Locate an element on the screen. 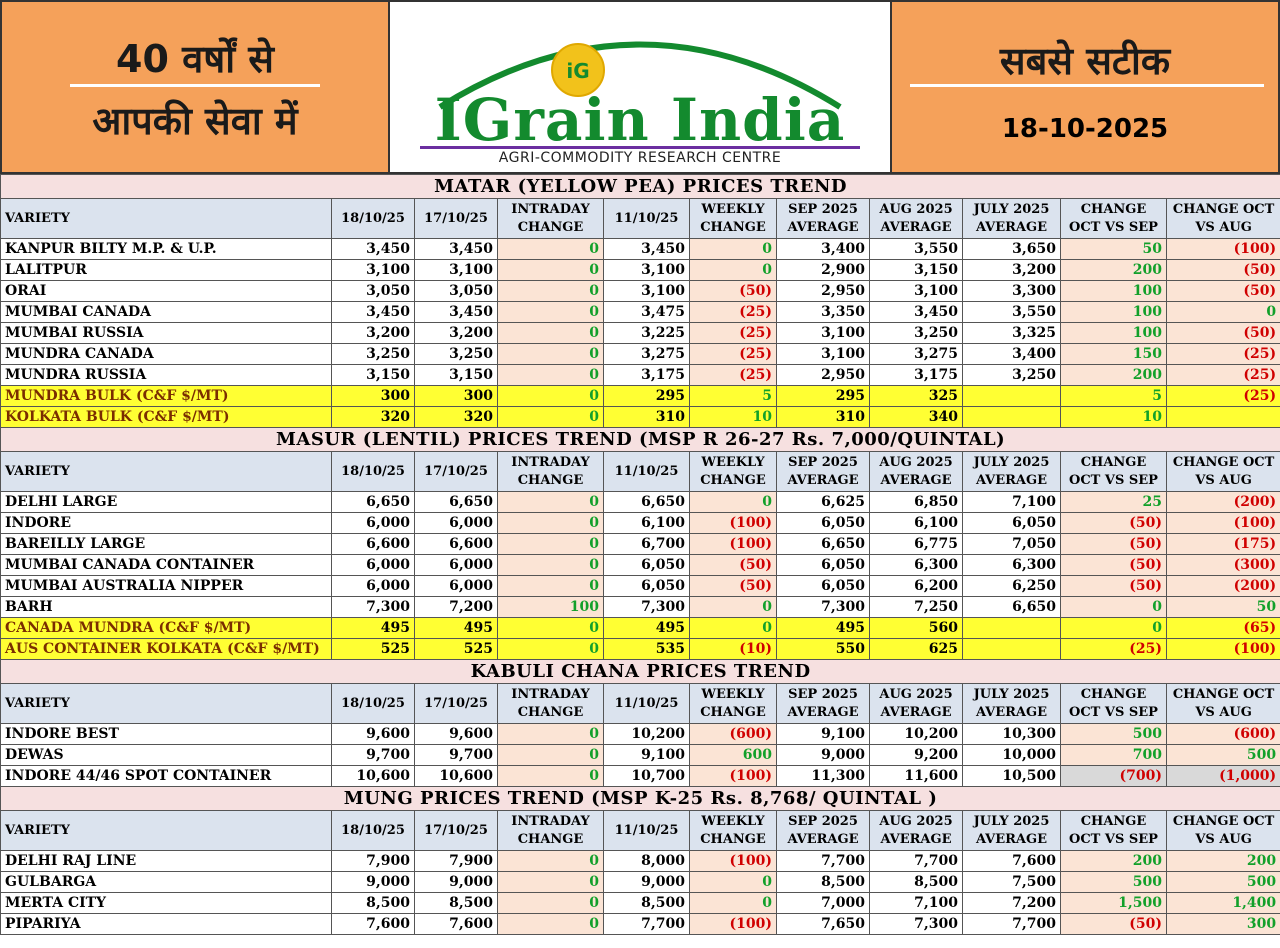  price-cell: 7,050 is located at coordinates (1011, 544).